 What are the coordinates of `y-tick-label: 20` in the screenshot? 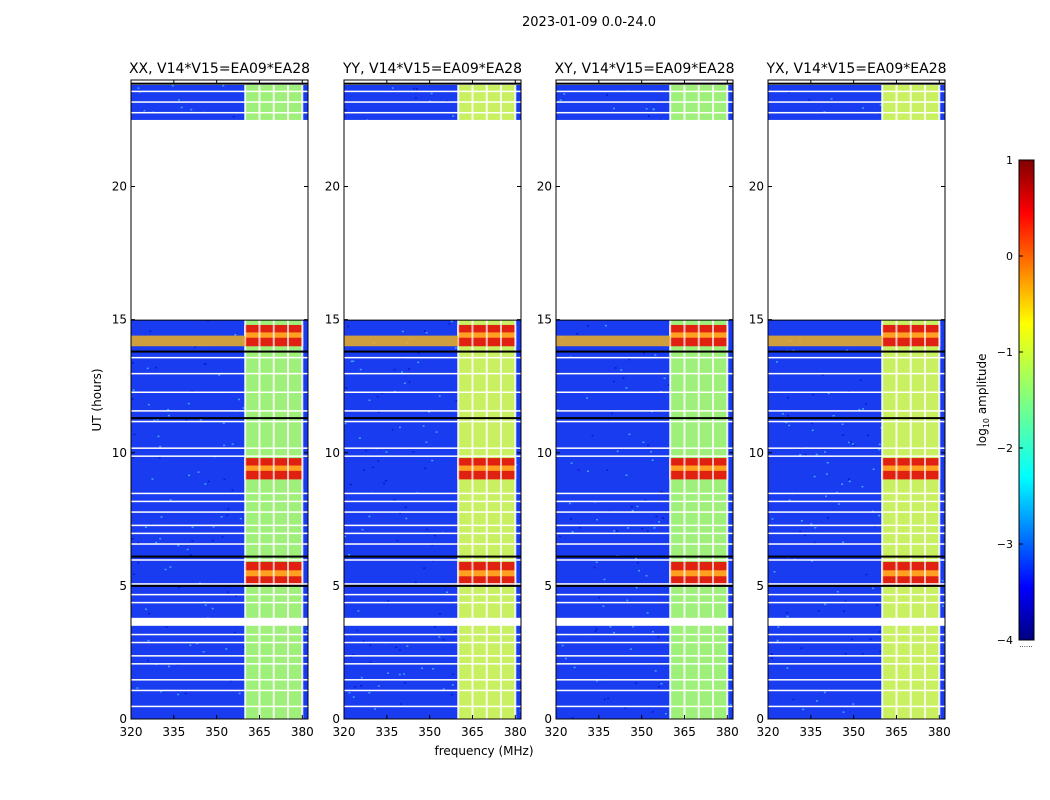 It's located at (119, 187).